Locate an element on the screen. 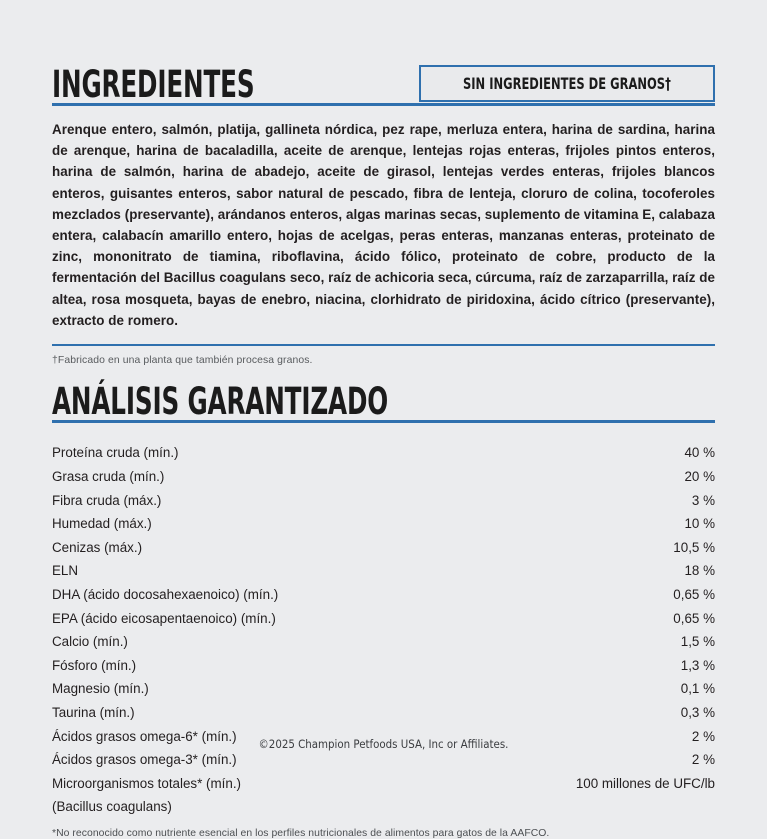 Image resolution: width=767 pixels, height=839 pixels. analysis-row-label: Fósforo (mín.) is located at coordinates (94, 665).